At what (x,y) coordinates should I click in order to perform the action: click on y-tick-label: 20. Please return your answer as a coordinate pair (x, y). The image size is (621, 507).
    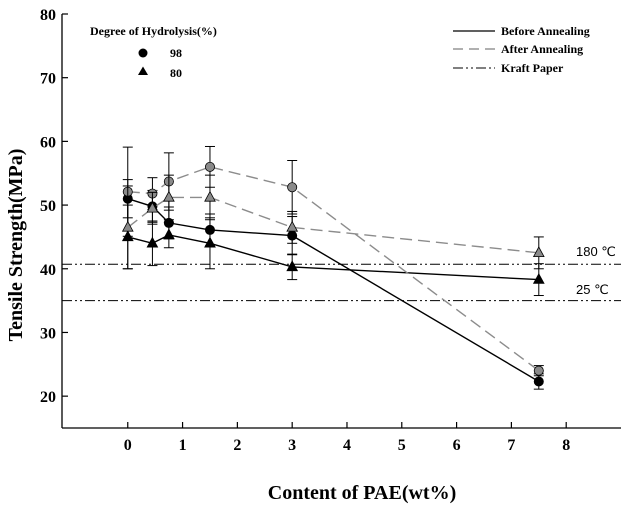
    Looking at the image, I should click on (48, 397).